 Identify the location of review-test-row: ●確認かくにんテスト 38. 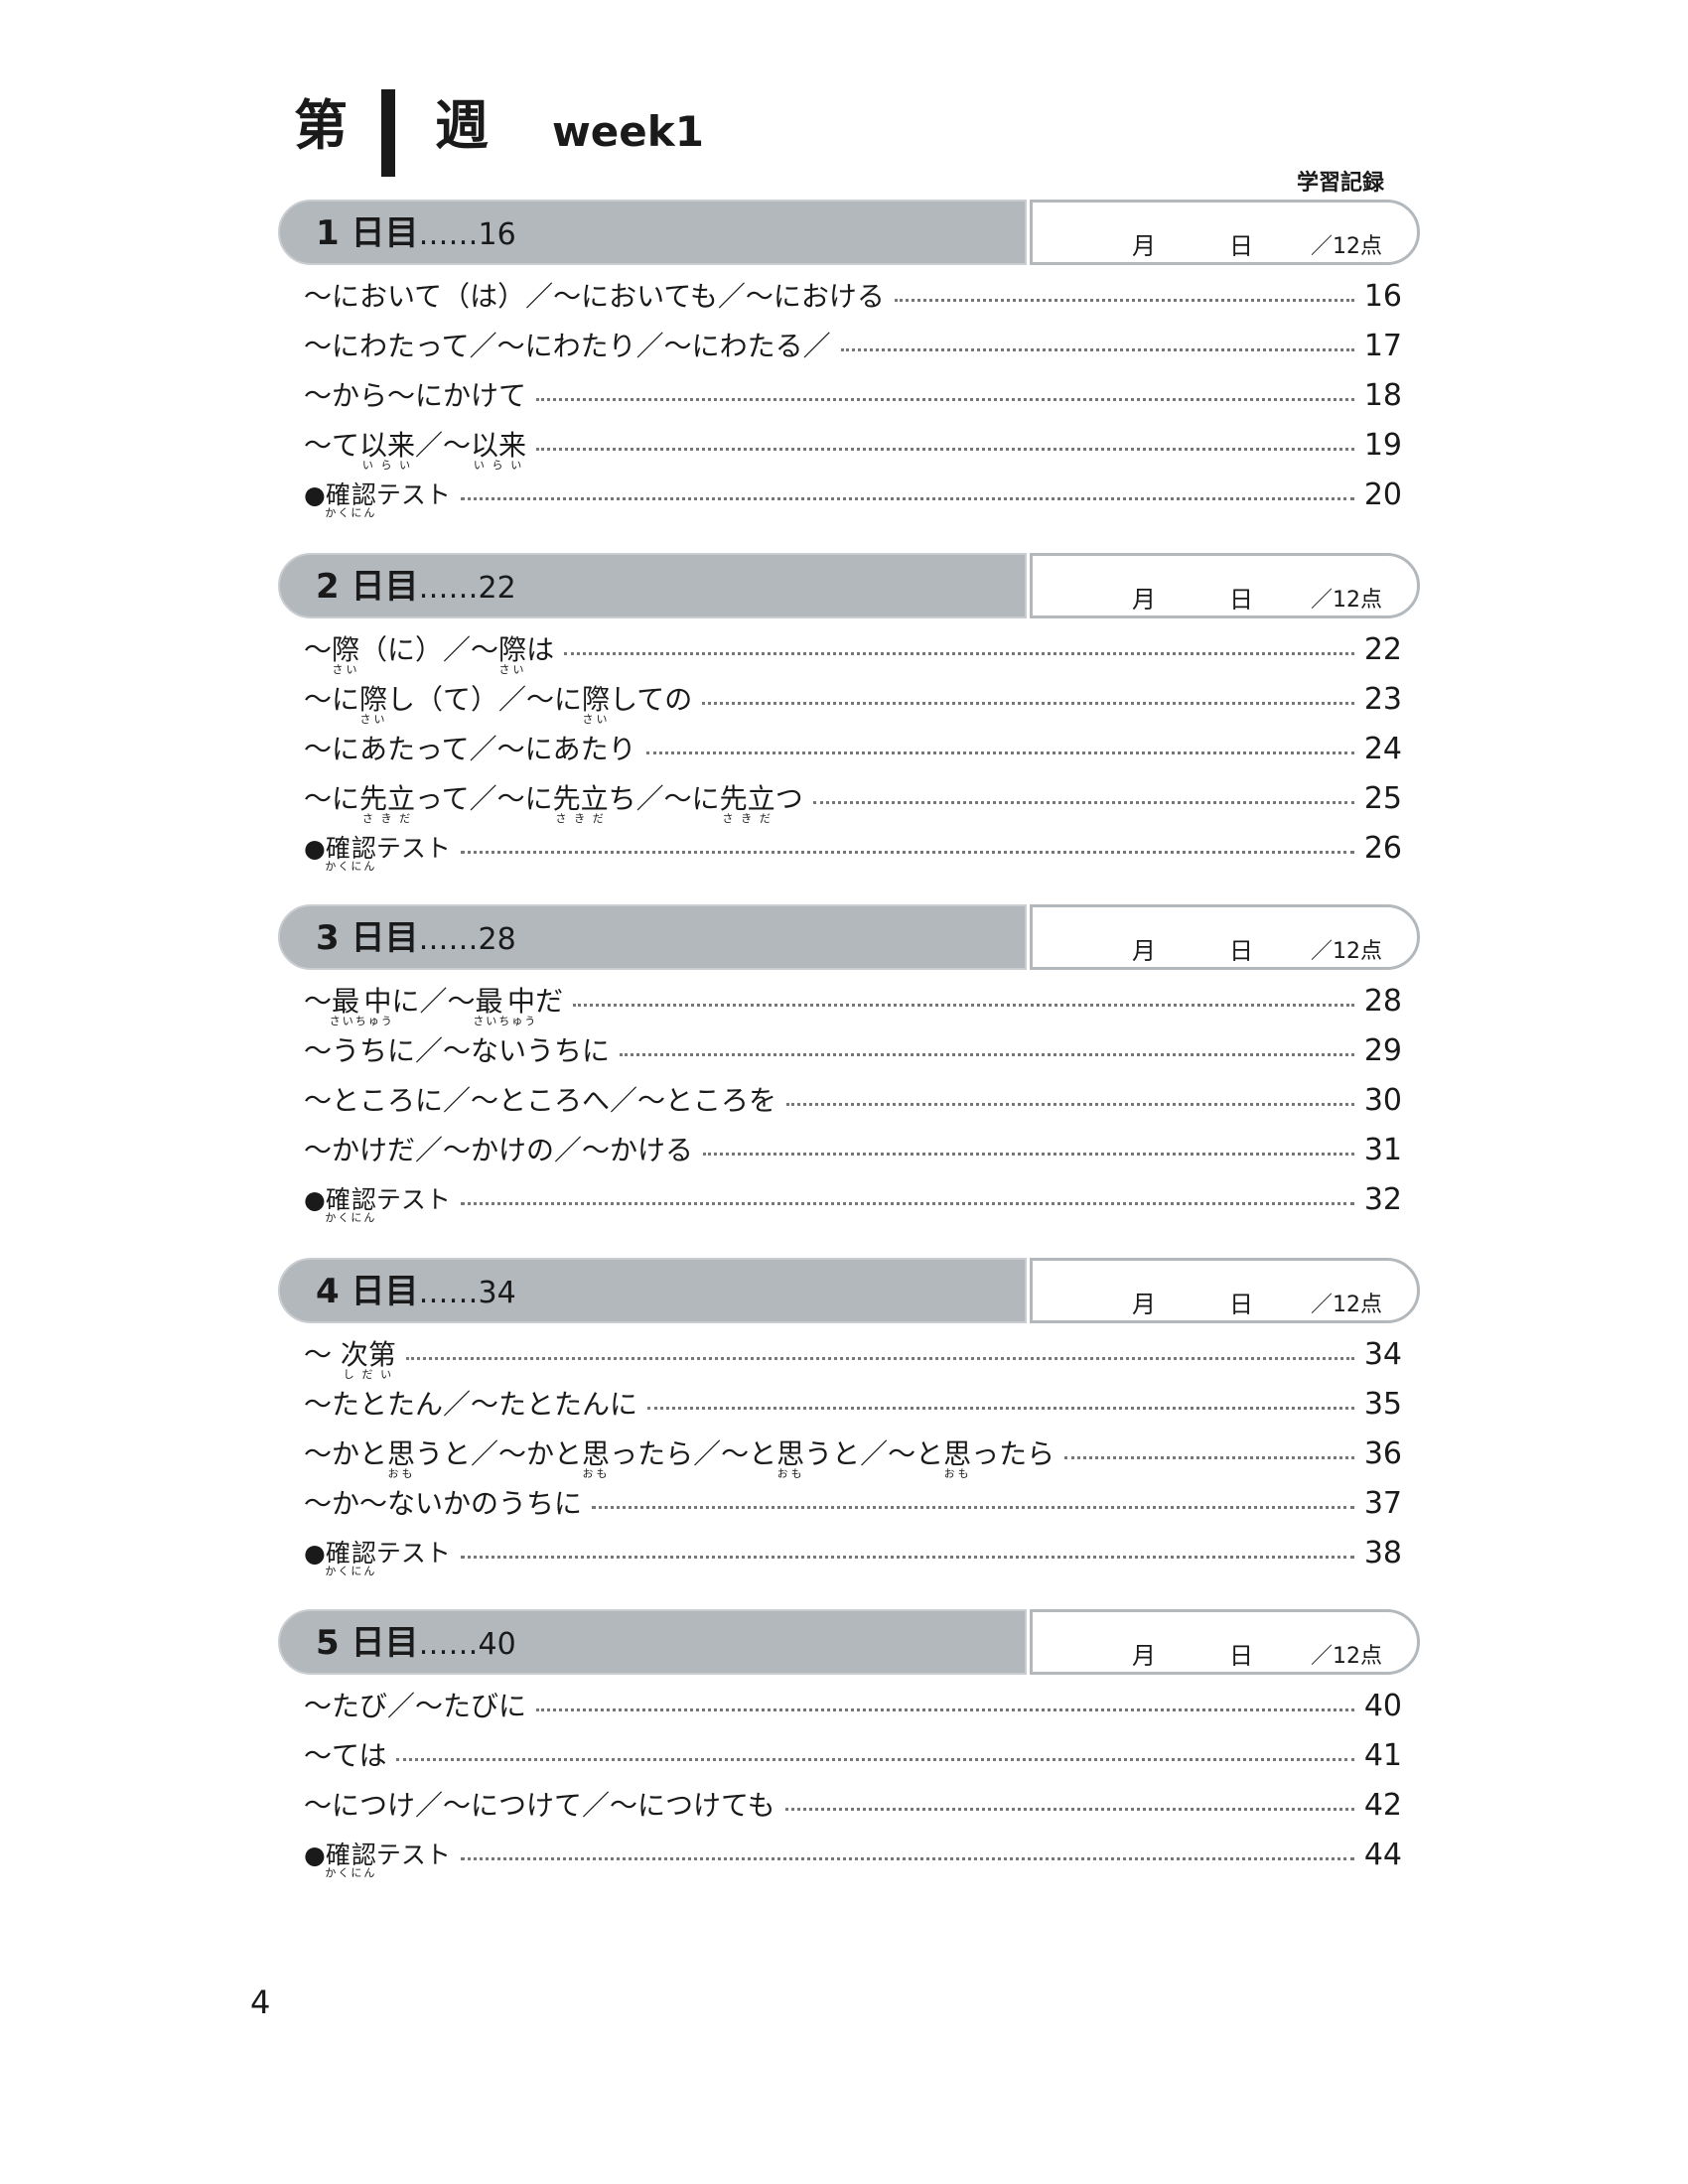
(849, 1560).